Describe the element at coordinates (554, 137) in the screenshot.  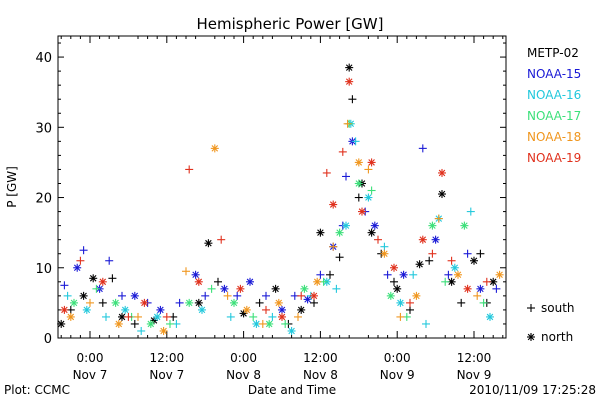
I see `legend-entry: NOAA-18` at that location.